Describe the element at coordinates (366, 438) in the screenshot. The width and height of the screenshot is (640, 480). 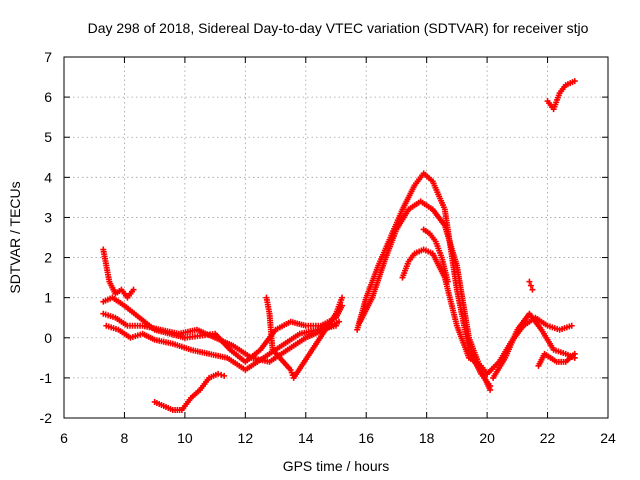
I see `x-tick-label: 16` at that location.